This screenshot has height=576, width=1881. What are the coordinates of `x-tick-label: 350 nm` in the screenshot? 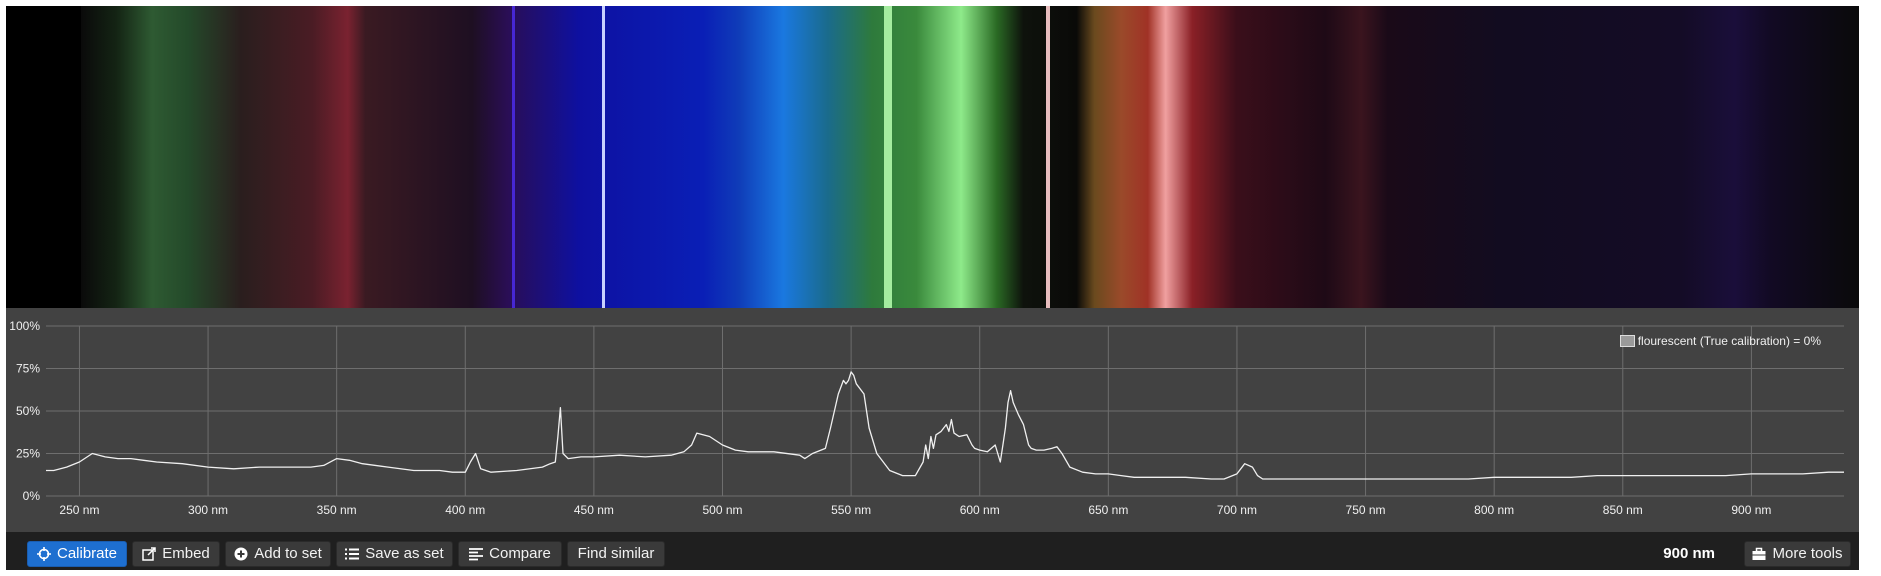 It's located at (337, 510).